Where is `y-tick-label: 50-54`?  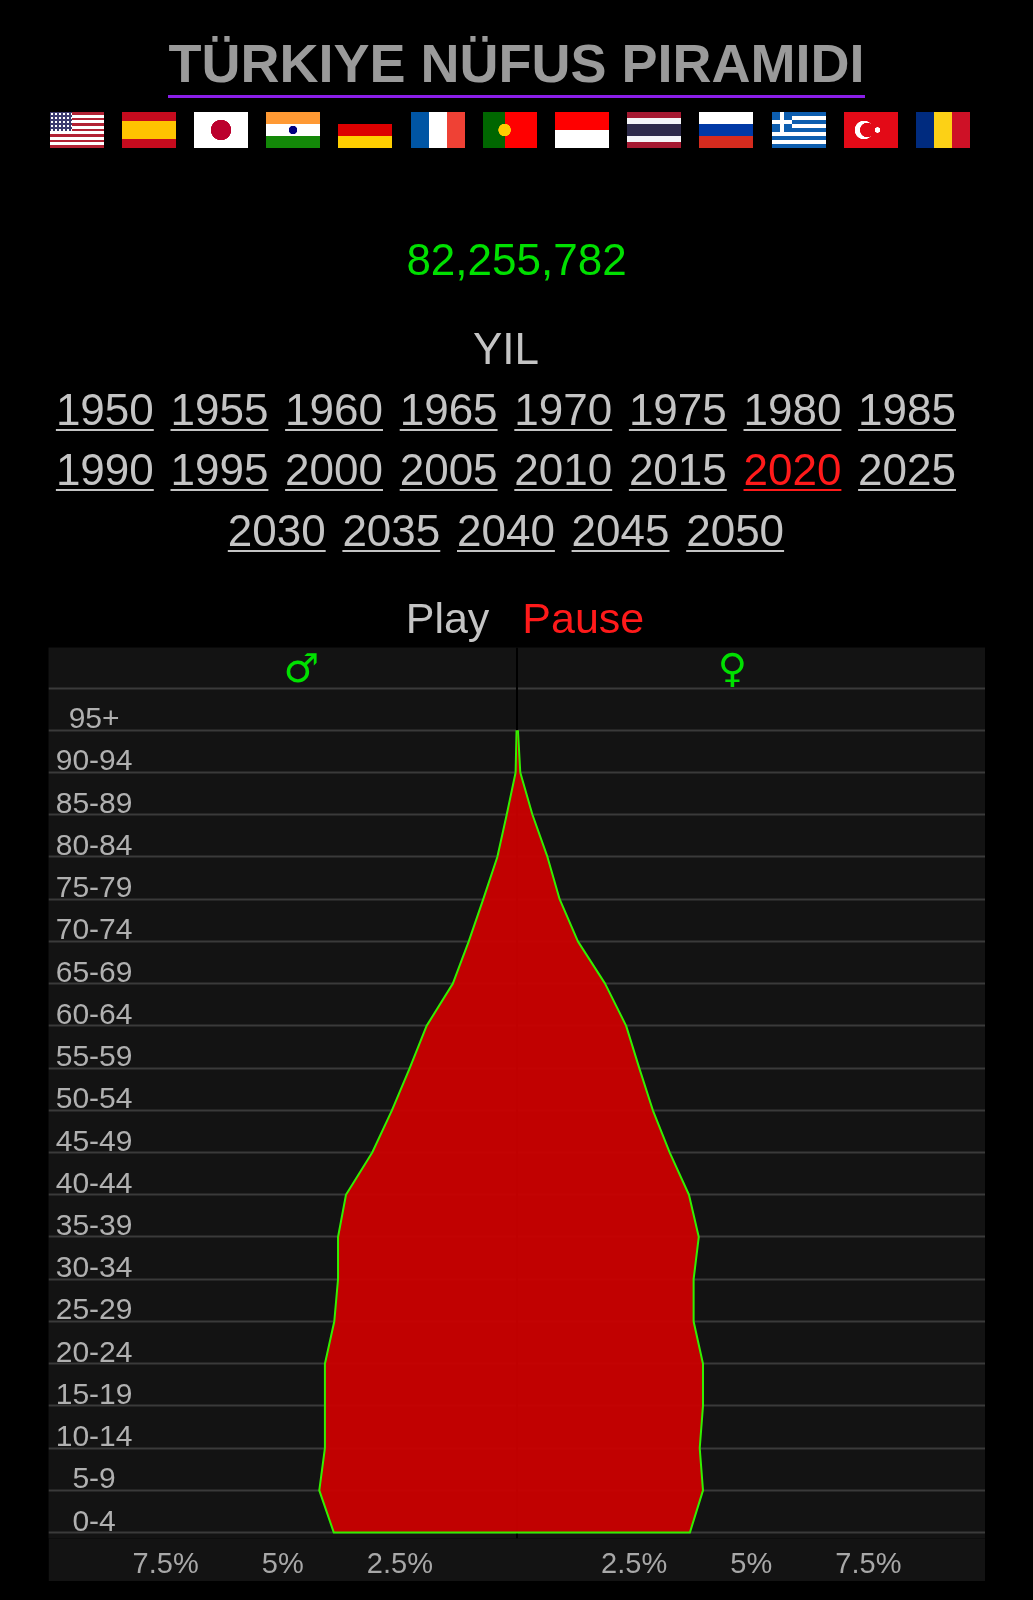 y-tick-label: 50-54 is located at coordinates (94, 1098).